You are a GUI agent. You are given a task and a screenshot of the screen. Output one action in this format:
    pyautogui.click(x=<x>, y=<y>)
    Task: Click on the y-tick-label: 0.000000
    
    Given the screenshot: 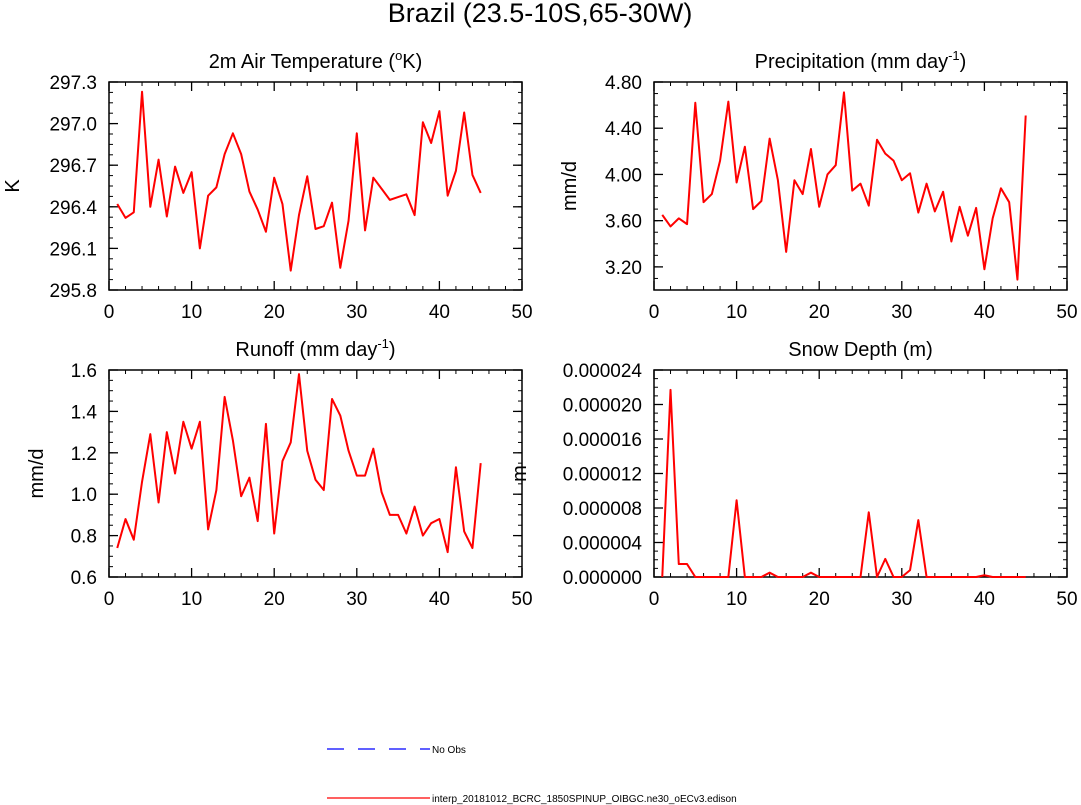 What is the action you would take?
    pyautogui.click(x=602, y=578)
    